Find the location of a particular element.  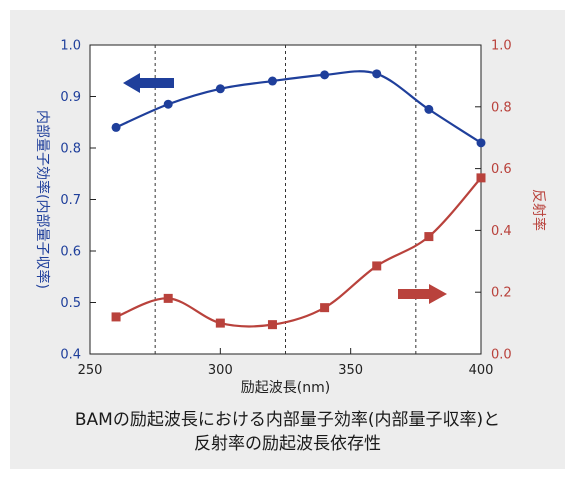

arrow-left-icon is located at coordinates (148, 83).